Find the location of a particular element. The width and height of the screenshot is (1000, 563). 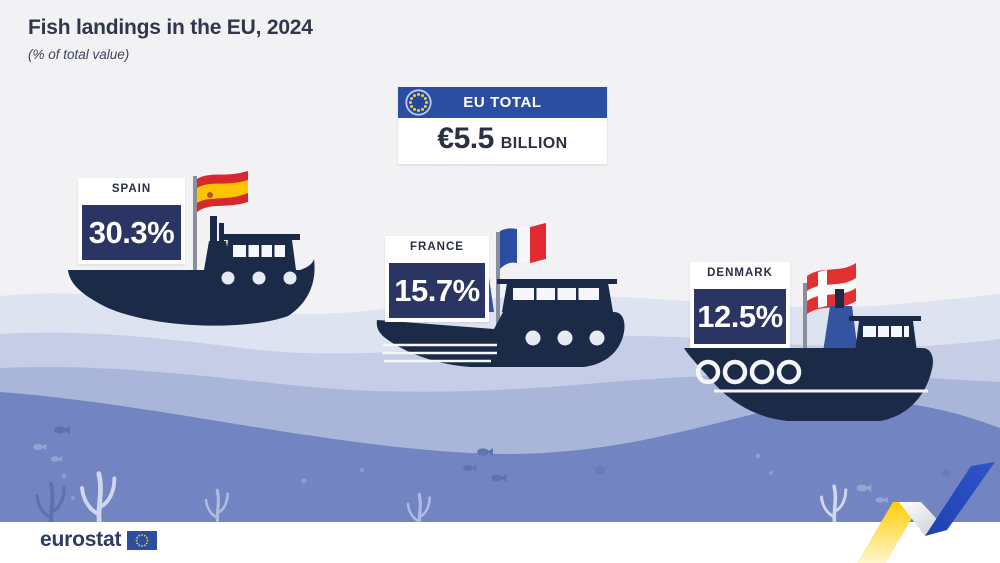

denmark-cabin is located at coordinates (885, 334).